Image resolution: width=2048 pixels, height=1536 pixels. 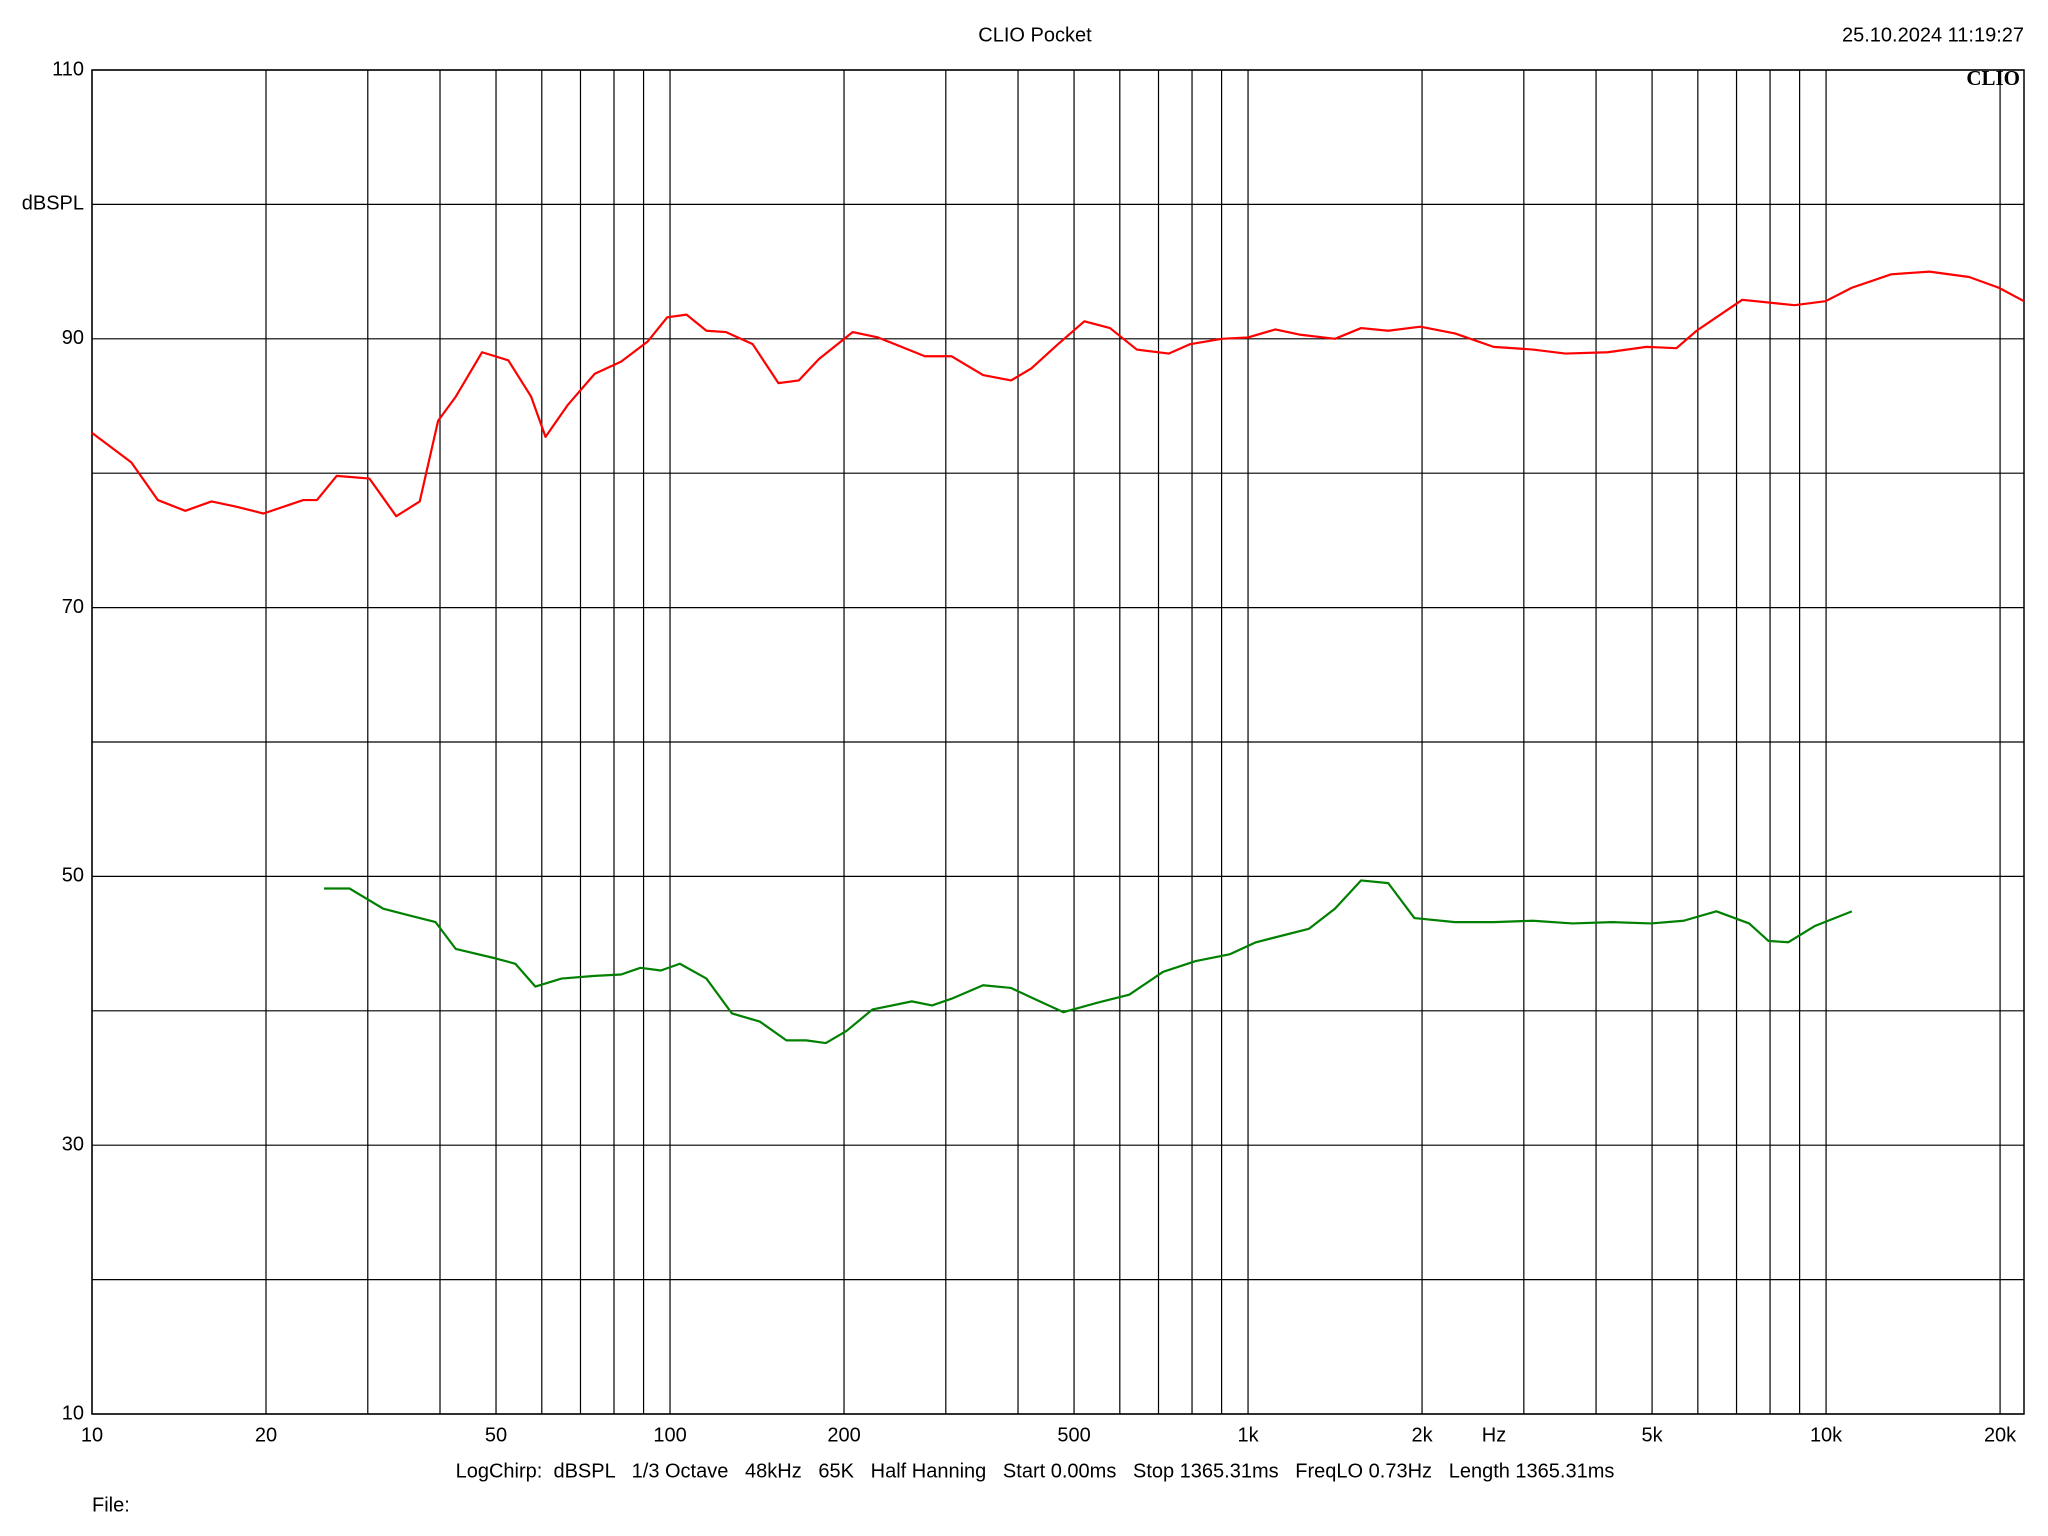 What do you see at coordinates (1826, 1435) in the screenshot?
I see `x-tick-label: 10k` at bounding box center [1826, 1435].